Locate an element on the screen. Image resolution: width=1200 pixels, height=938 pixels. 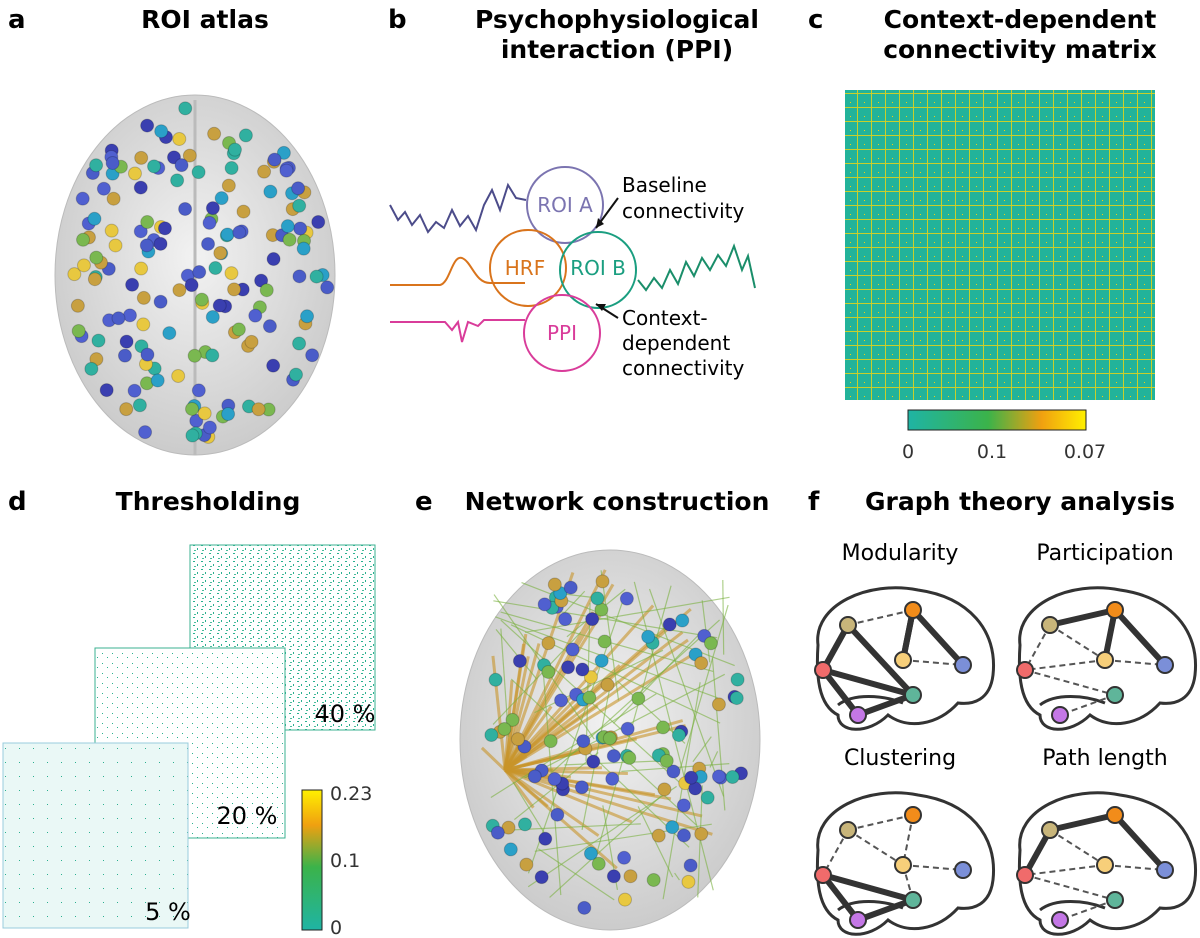
panel-letter: a is located at coordinates (17, 20).